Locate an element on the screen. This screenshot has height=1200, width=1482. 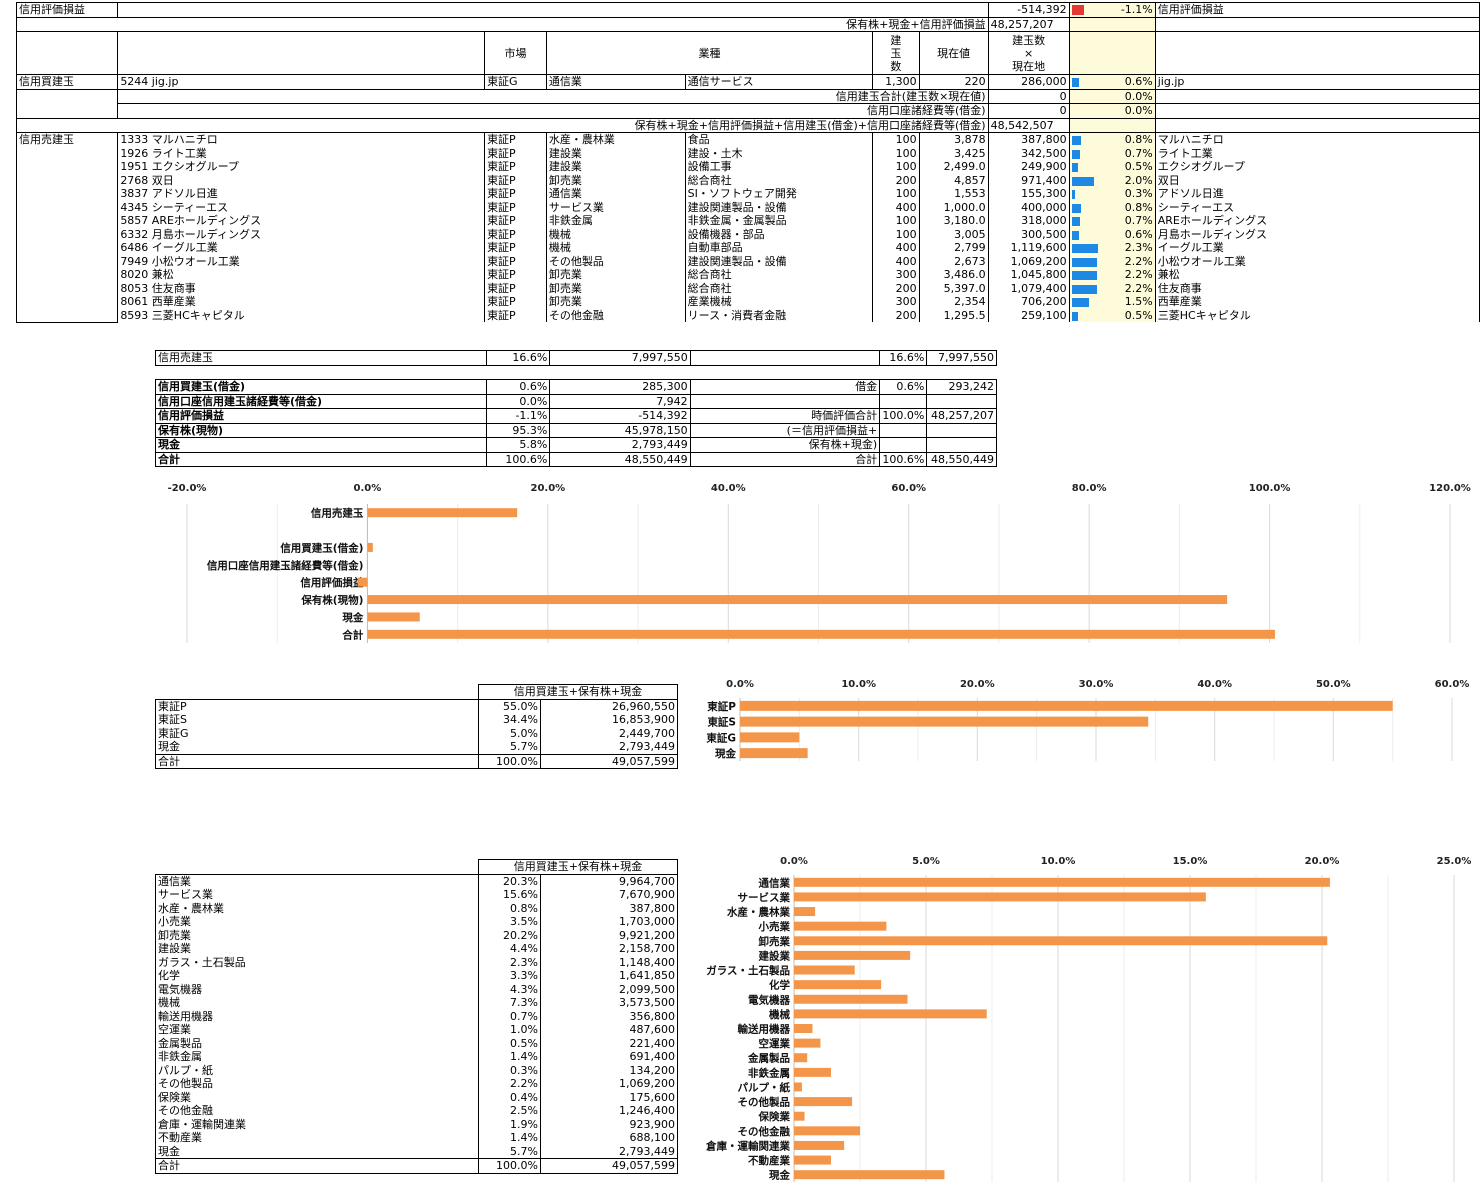
unrealized-pct: -1.1% is located at coordinates (1112, 10).